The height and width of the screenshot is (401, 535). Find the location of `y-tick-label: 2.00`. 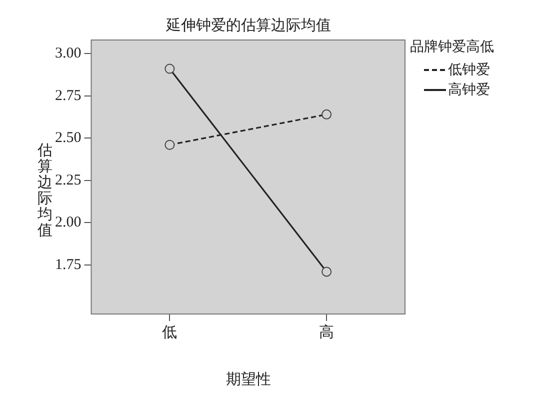

y-tick-label: 2.00 is located at coordinates (68, 222).